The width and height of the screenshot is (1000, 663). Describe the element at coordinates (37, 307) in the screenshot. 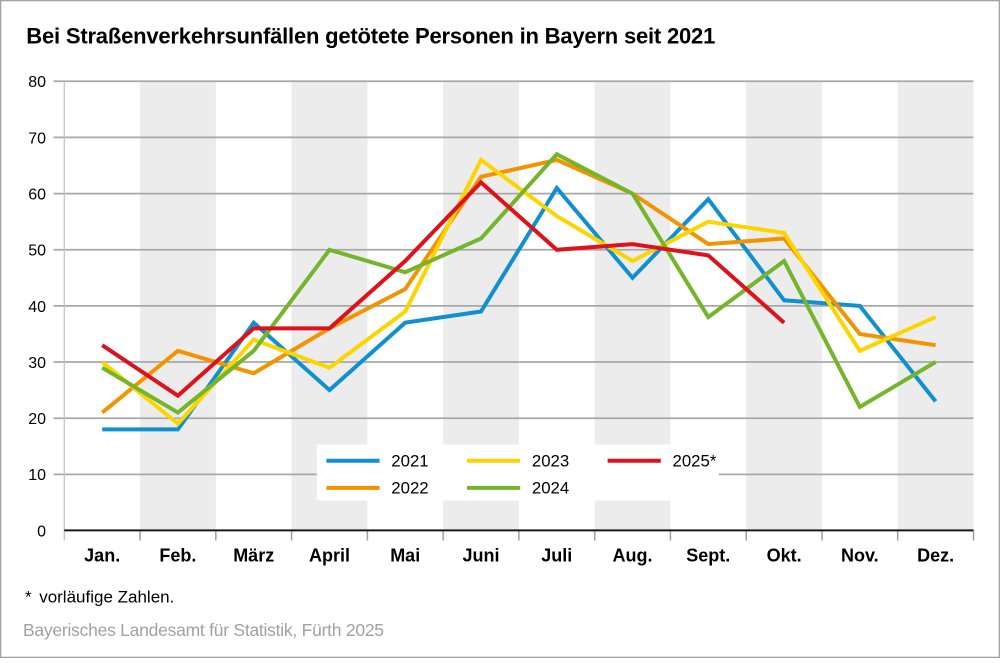

I see `svg-text: 40` at that location.